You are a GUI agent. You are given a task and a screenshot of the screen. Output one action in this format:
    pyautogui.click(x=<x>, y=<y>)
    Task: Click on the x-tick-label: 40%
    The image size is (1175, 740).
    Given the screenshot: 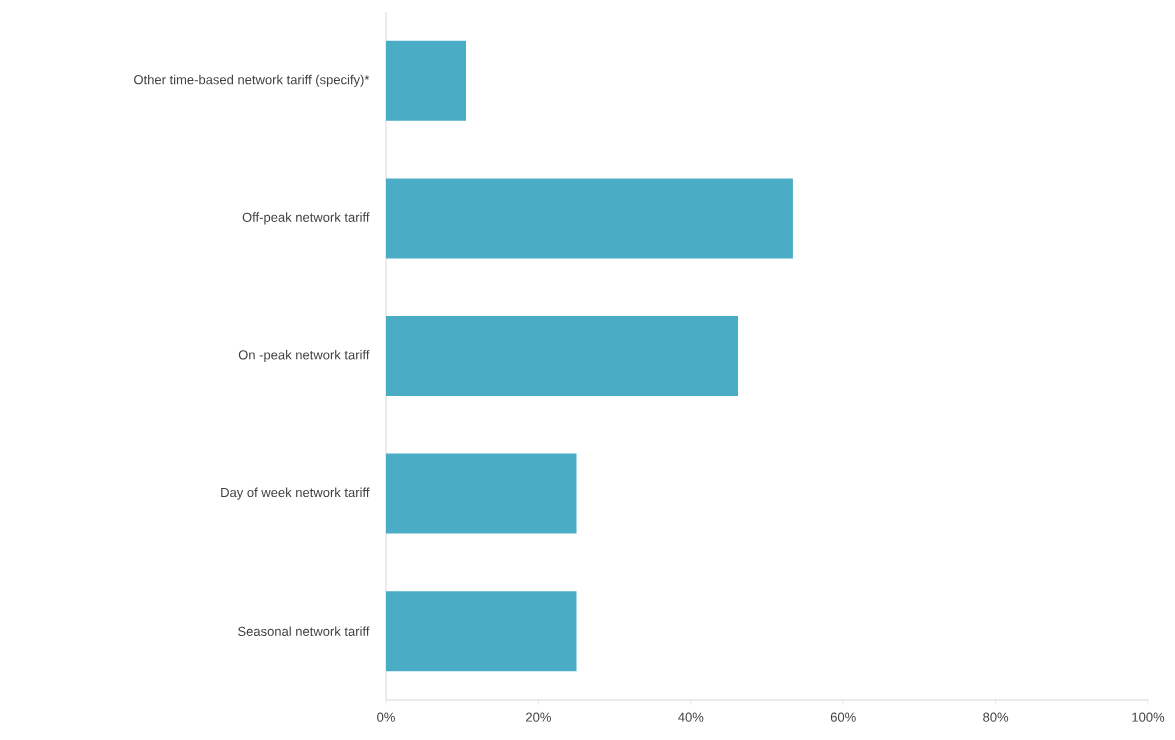 What is the action you would take?
    pyautogui.click(x=691, y=717)
    